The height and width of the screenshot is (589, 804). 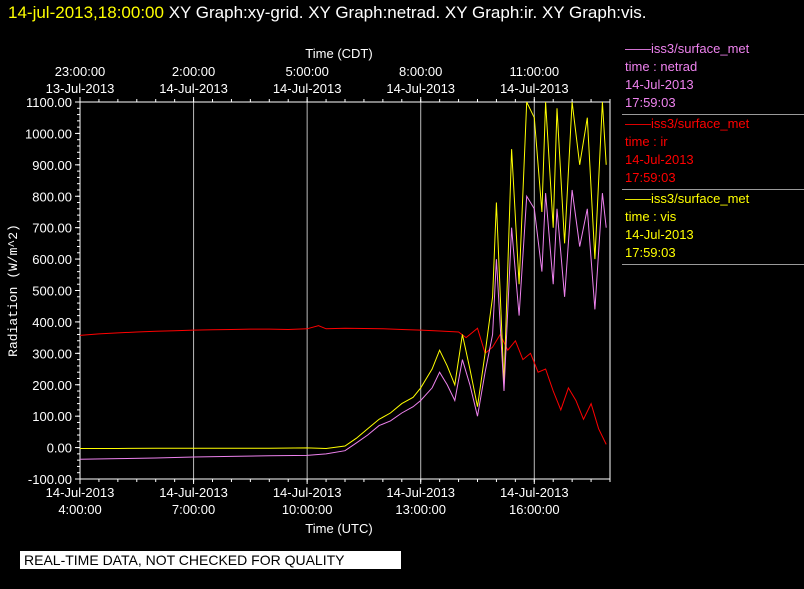 I want to click on legend-variable: time : ir, so click(x=646, y=141).